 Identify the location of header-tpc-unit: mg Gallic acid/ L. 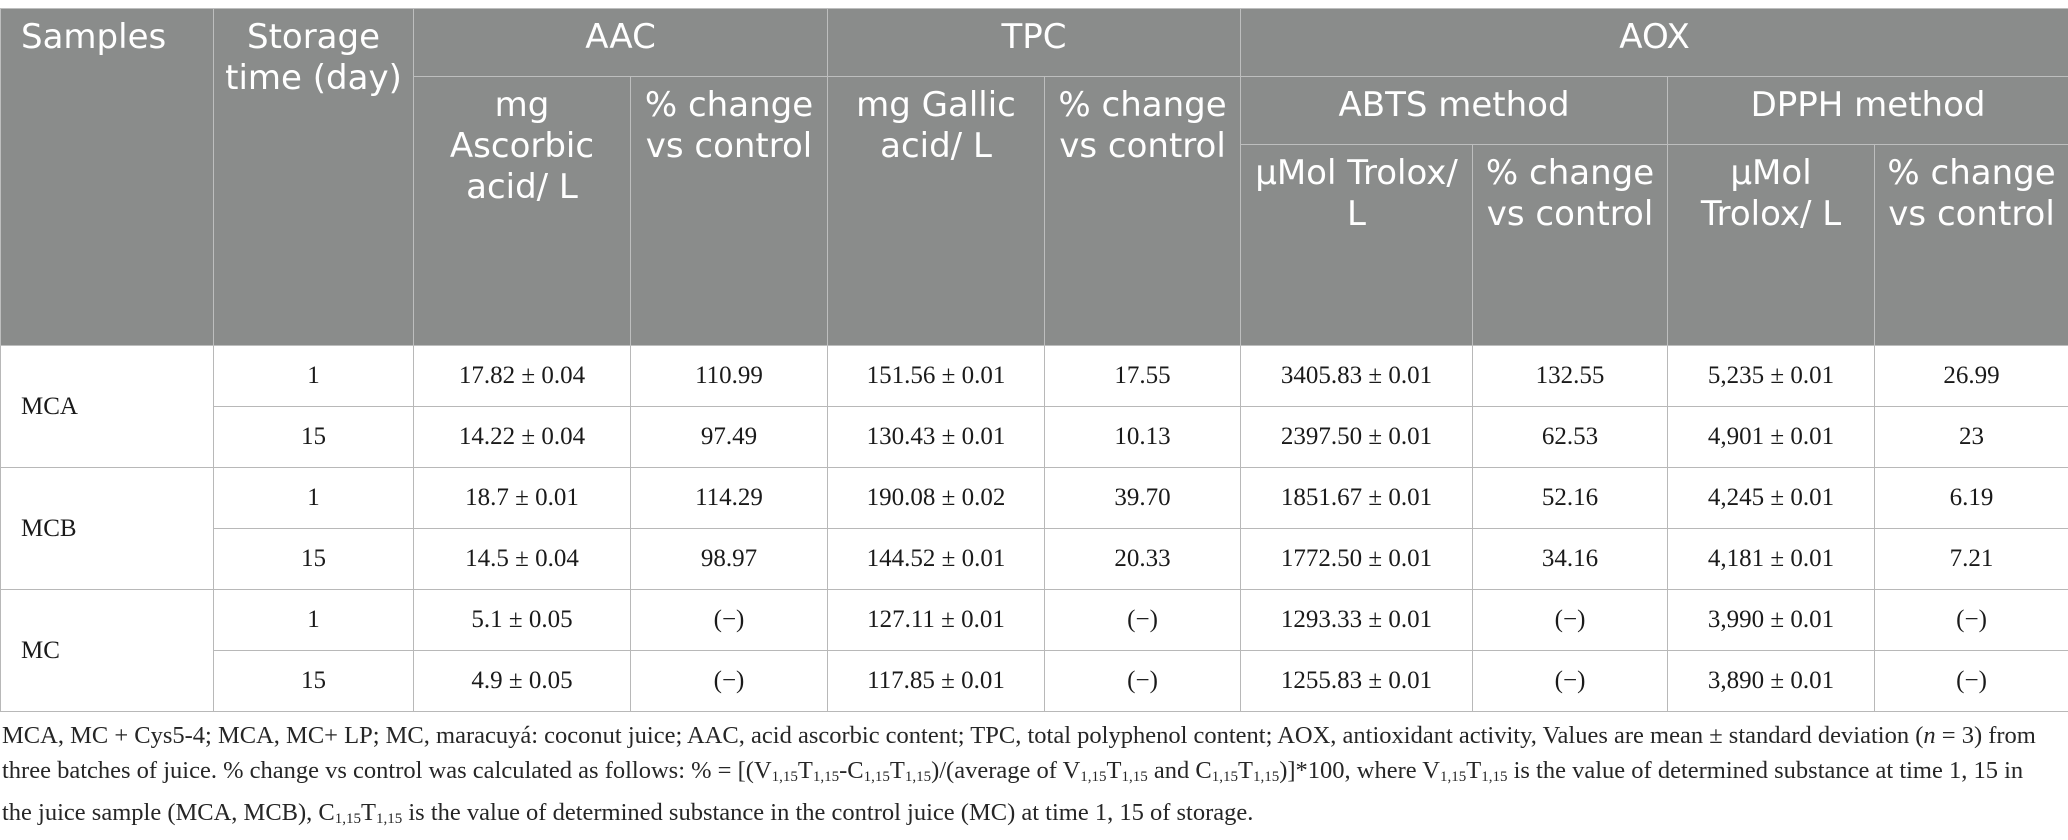
(936, 211).